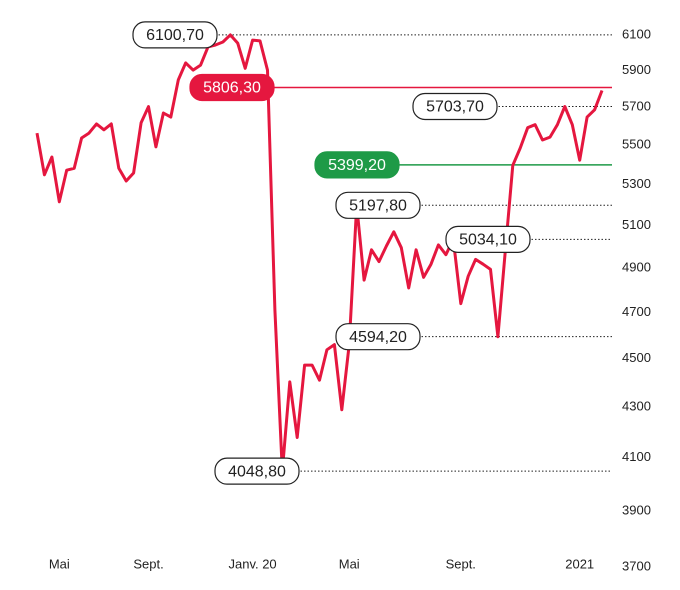 Image resolution: width=680 pixels, height=590 pixels. Describe the element at coordinates (636, 509) in the screenshot. I see `y-tick-label: 3900` at that location.